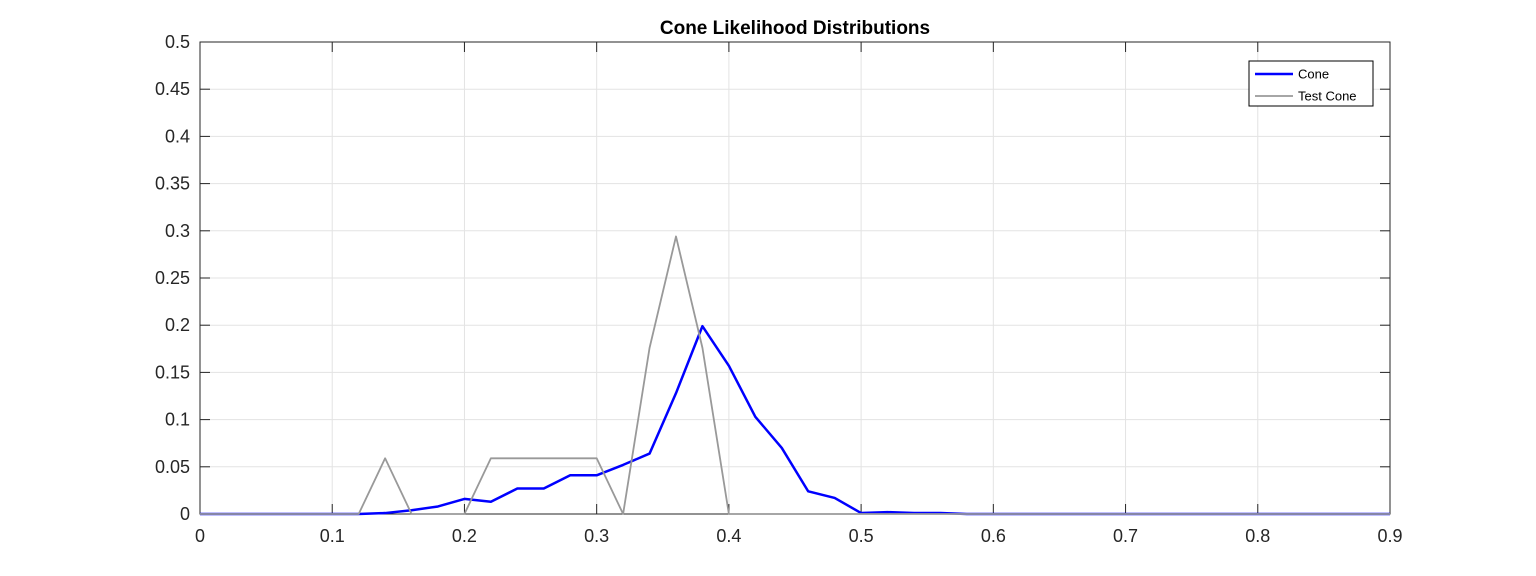  I want to click on x-tick-label: 0.3, so click(596, 536).